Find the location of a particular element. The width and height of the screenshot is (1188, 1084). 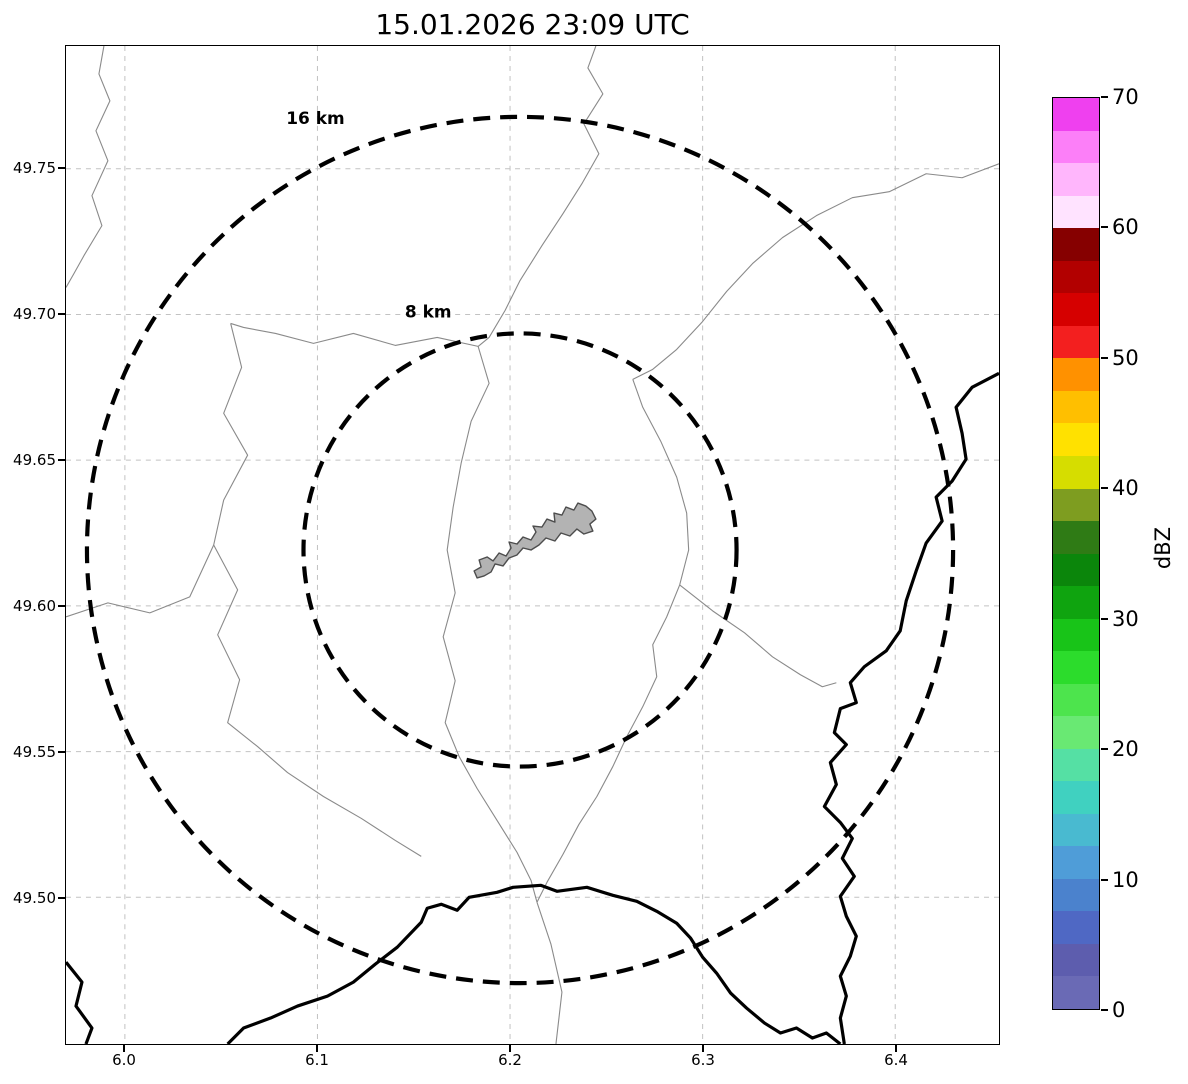

y-axis-tick-label: 49.55 is located at coordinates (34, 752).